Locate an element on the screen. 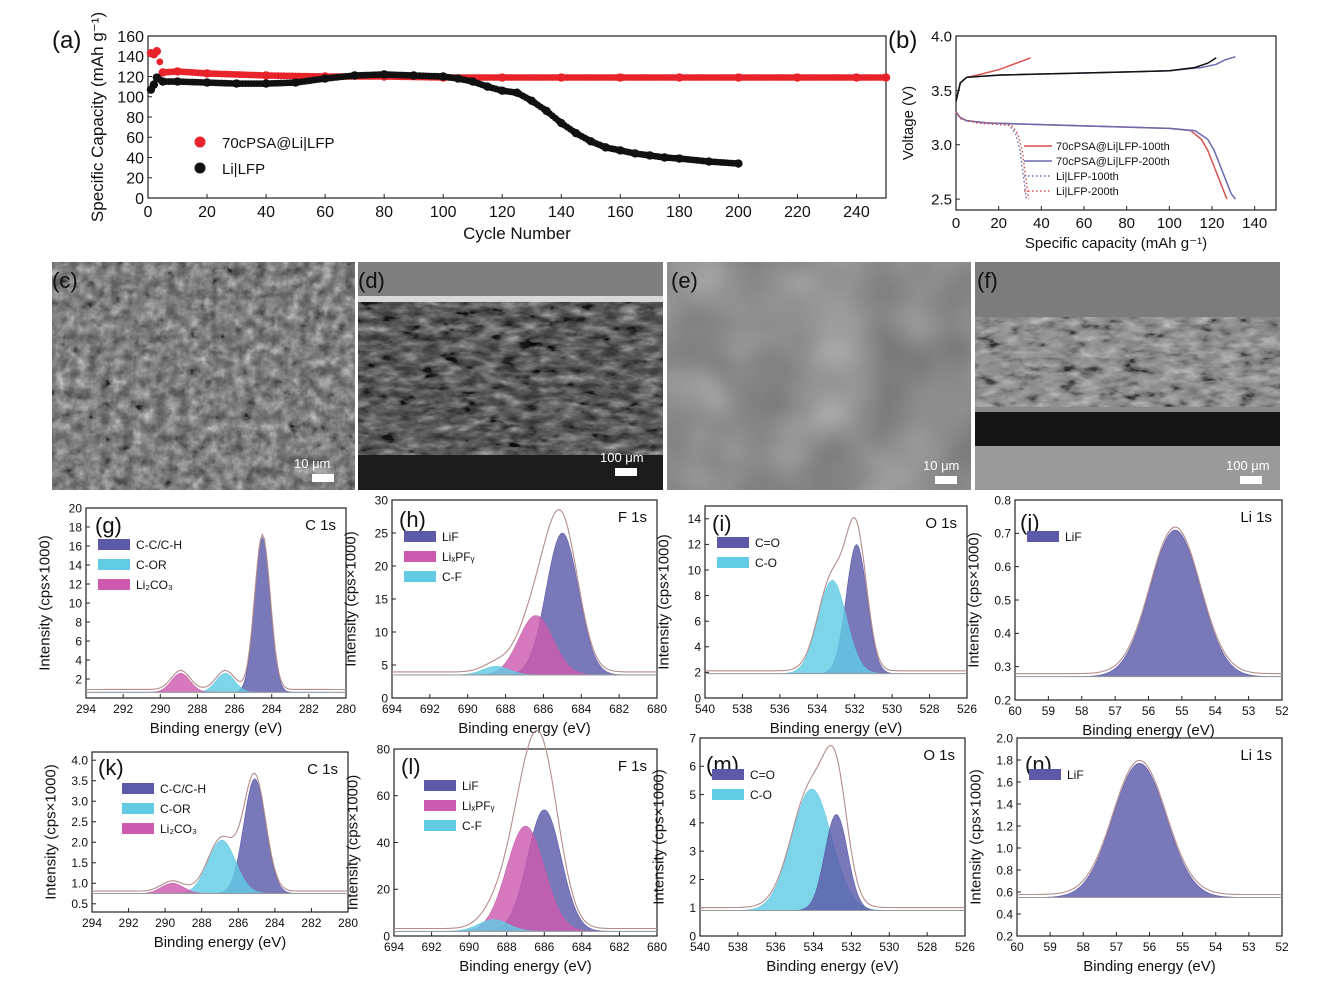 The width and height of the screenshot is (1320, 982). y-tick-label-g: 10 is located at coordinates (76, 603).